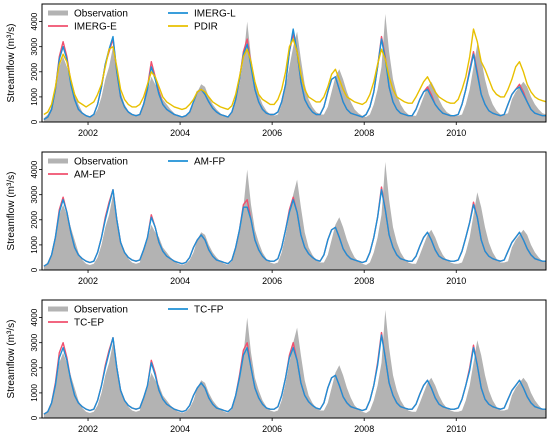 The image size is (550, 444). I want to click on legend: Observation AM-EP AM-FP, so click(136, 169).